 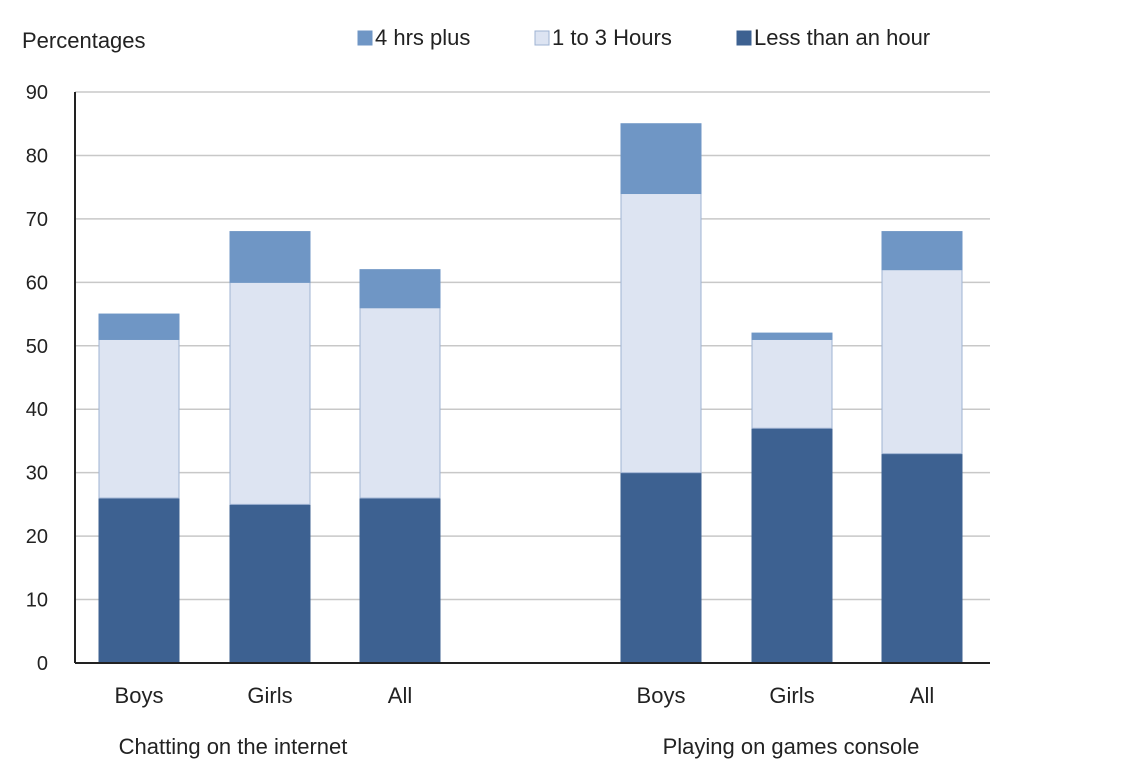 I want to click on x-tick-labels: Boys Girls All Boys Girls All, so click(x=525, y=695).